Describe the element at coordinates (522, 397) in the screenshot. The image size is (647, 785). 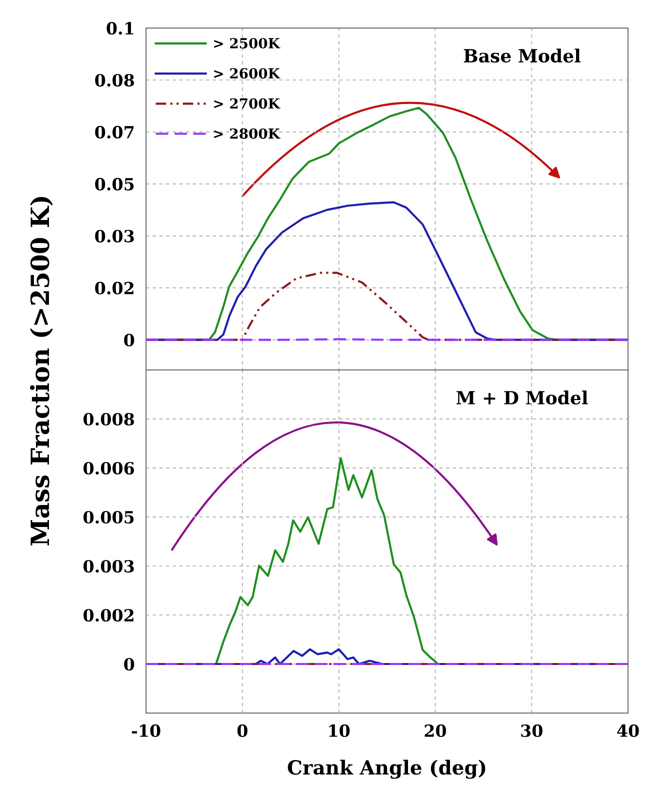
I see `text: M + D Model` at that location.